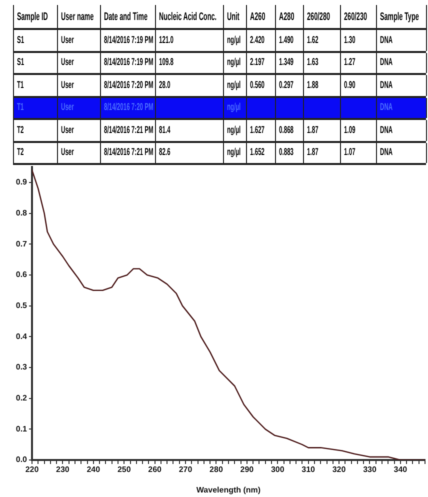 Image resolution: width=428 pixels, height=497 pixels. What do you see at coordinates (164, 152) in the screenshot?
I see `text: 82.6` at bounding box center [164, 152].